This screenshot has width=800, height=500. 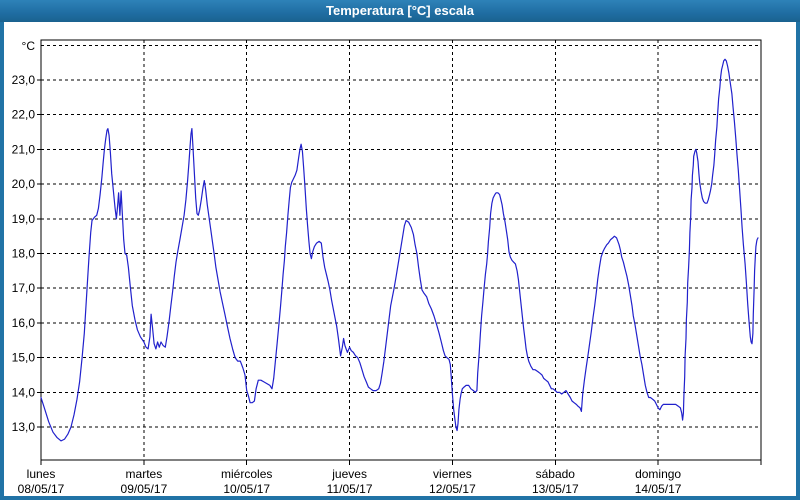 I want to click on y-tick-label: 15,0, so click(x=24, y=358).